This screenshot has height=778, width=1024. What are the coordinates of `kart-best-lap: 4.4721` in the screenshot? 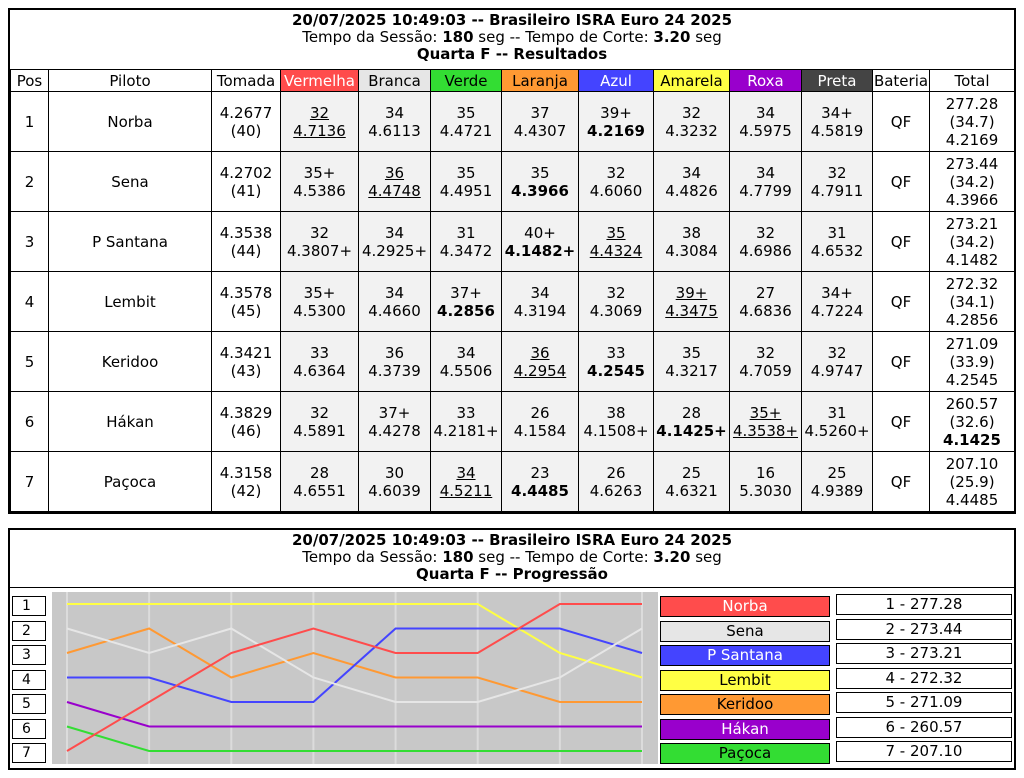 It's located at (466, 130).